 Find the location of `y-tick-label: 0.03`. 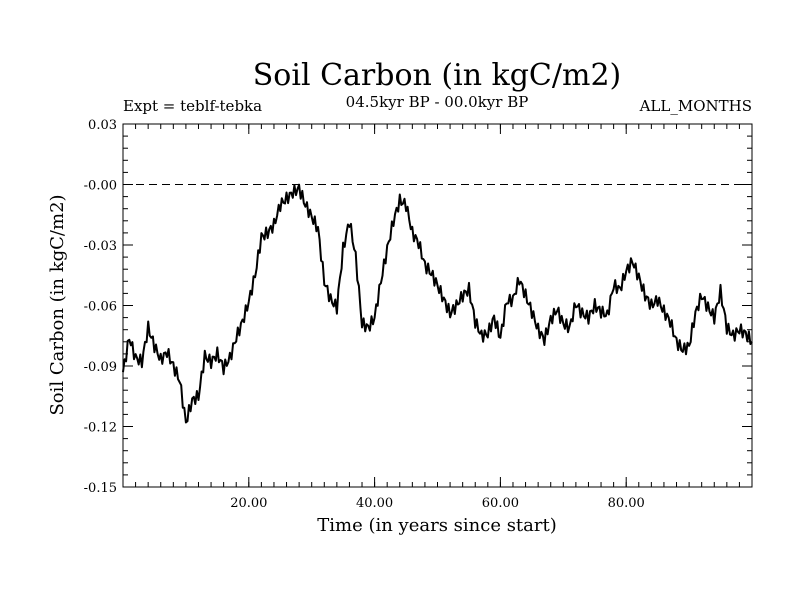

y-tick-label: 0.03 is located at coordinates (102, 125).